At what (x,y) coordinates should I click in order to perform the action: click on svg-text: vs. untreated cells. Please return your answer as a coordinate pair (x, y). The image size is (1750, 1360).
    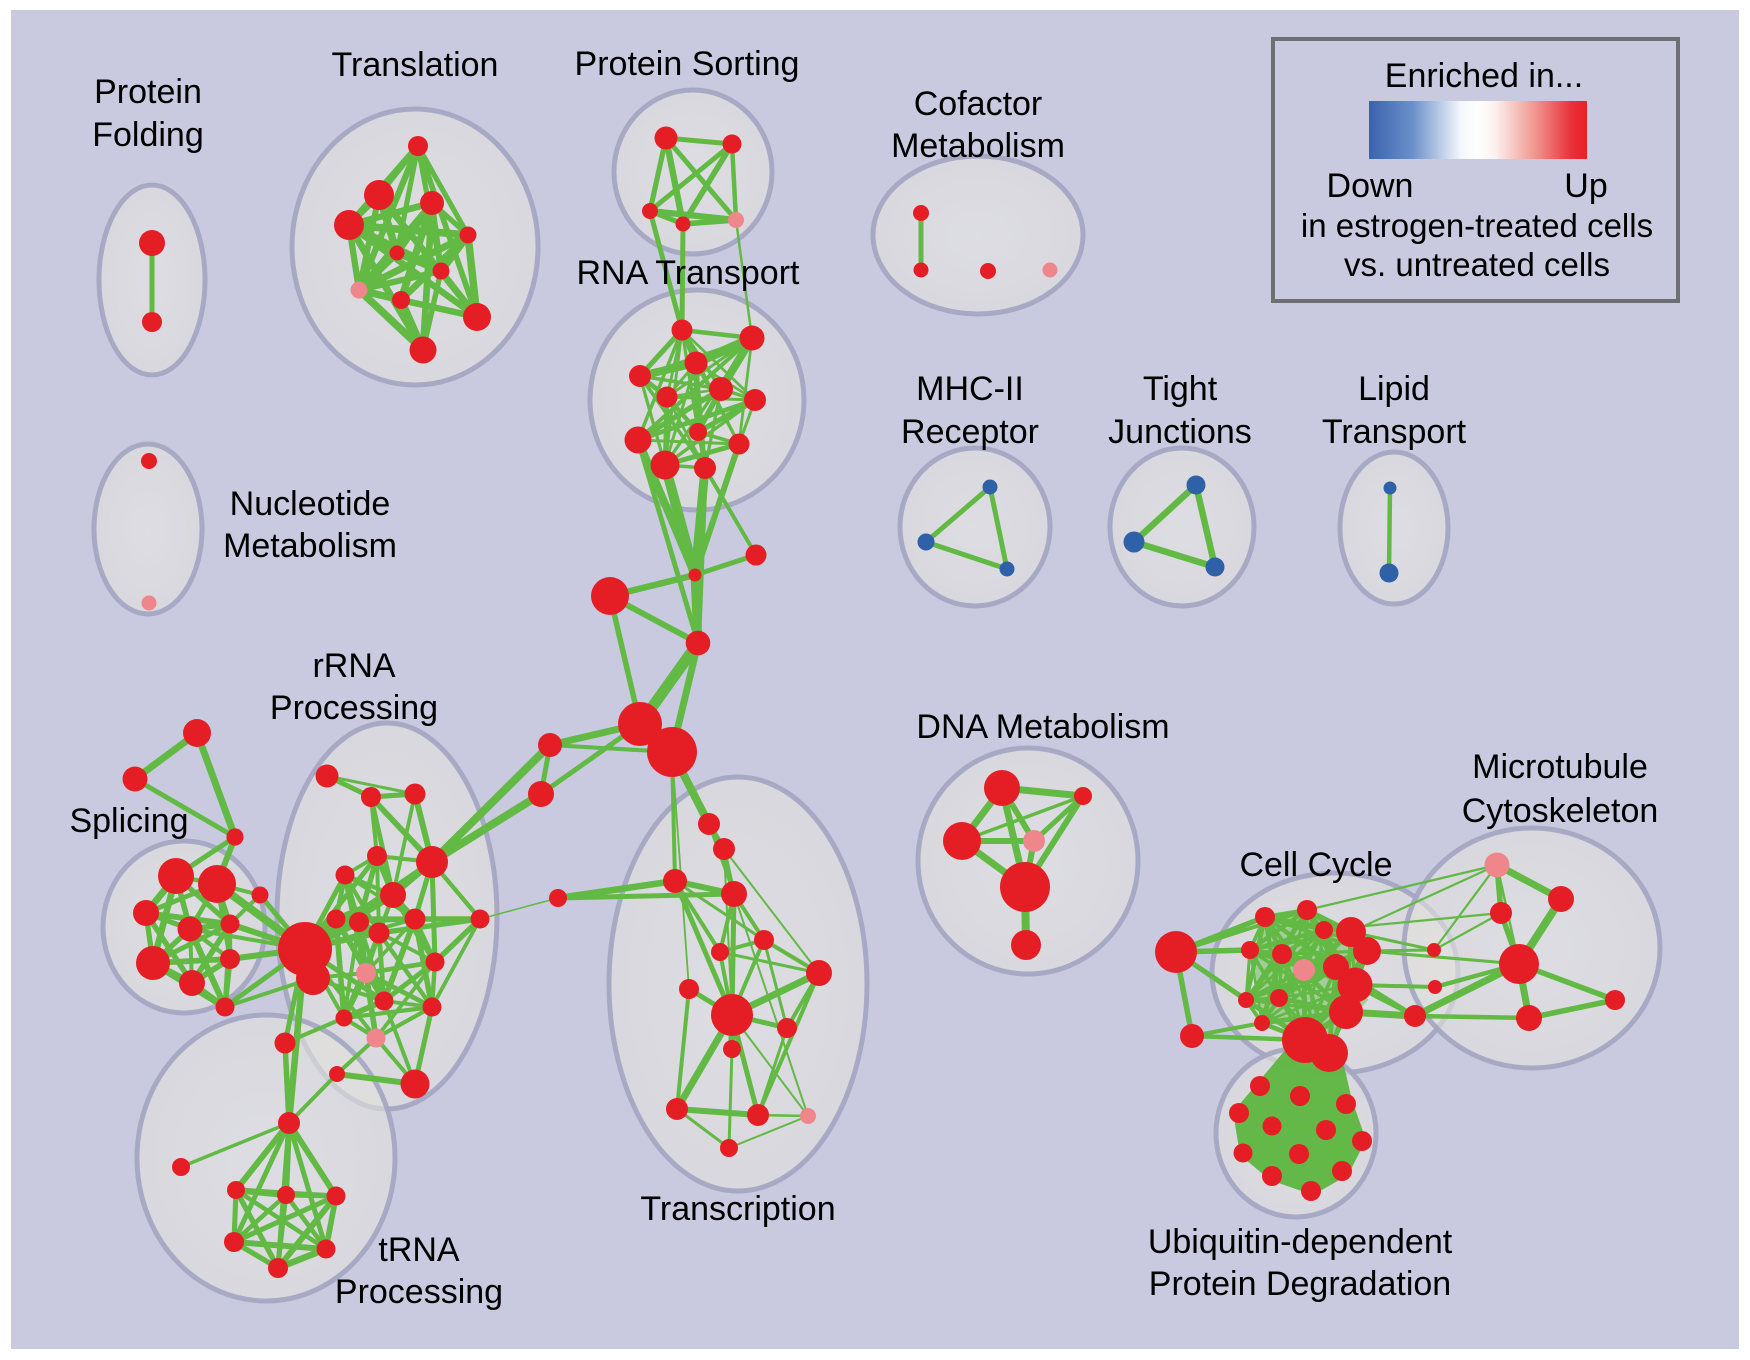
    Looking at the image, I should click on (1477, 264).